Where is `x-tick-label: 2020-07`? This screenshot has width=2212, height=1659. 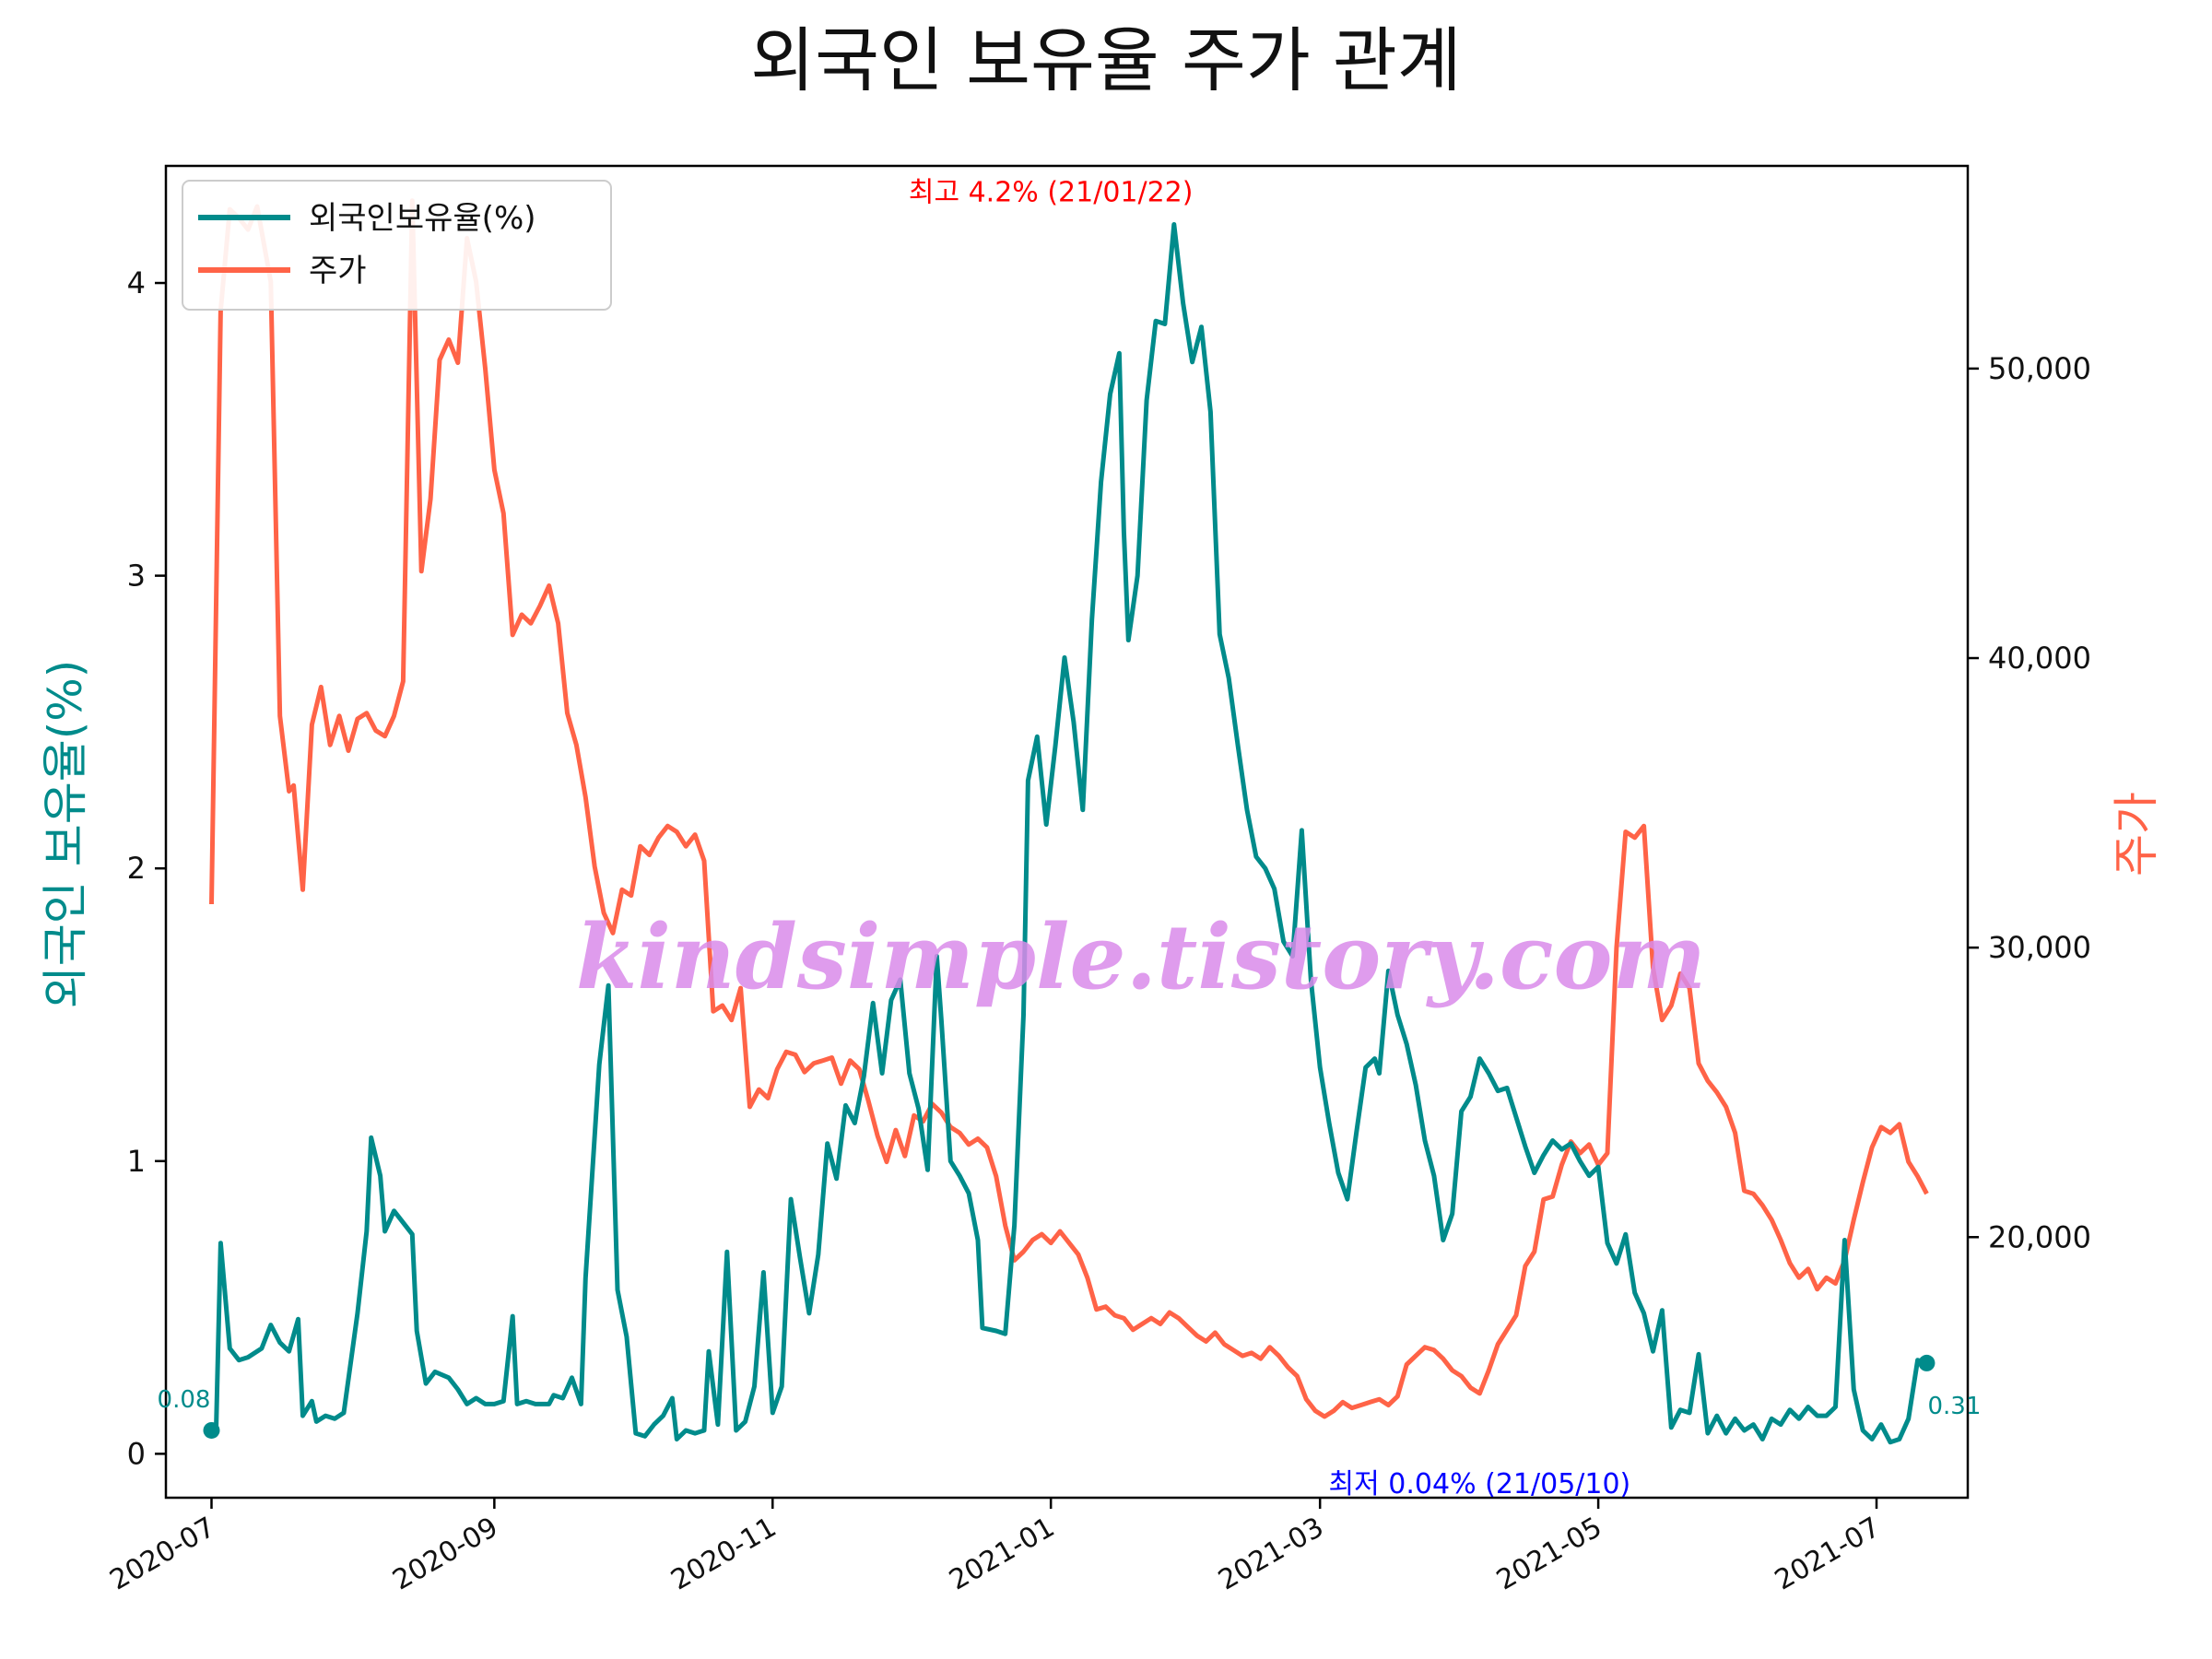
x-tick-label: 2020-07 is located at coordinates (162, 1554).